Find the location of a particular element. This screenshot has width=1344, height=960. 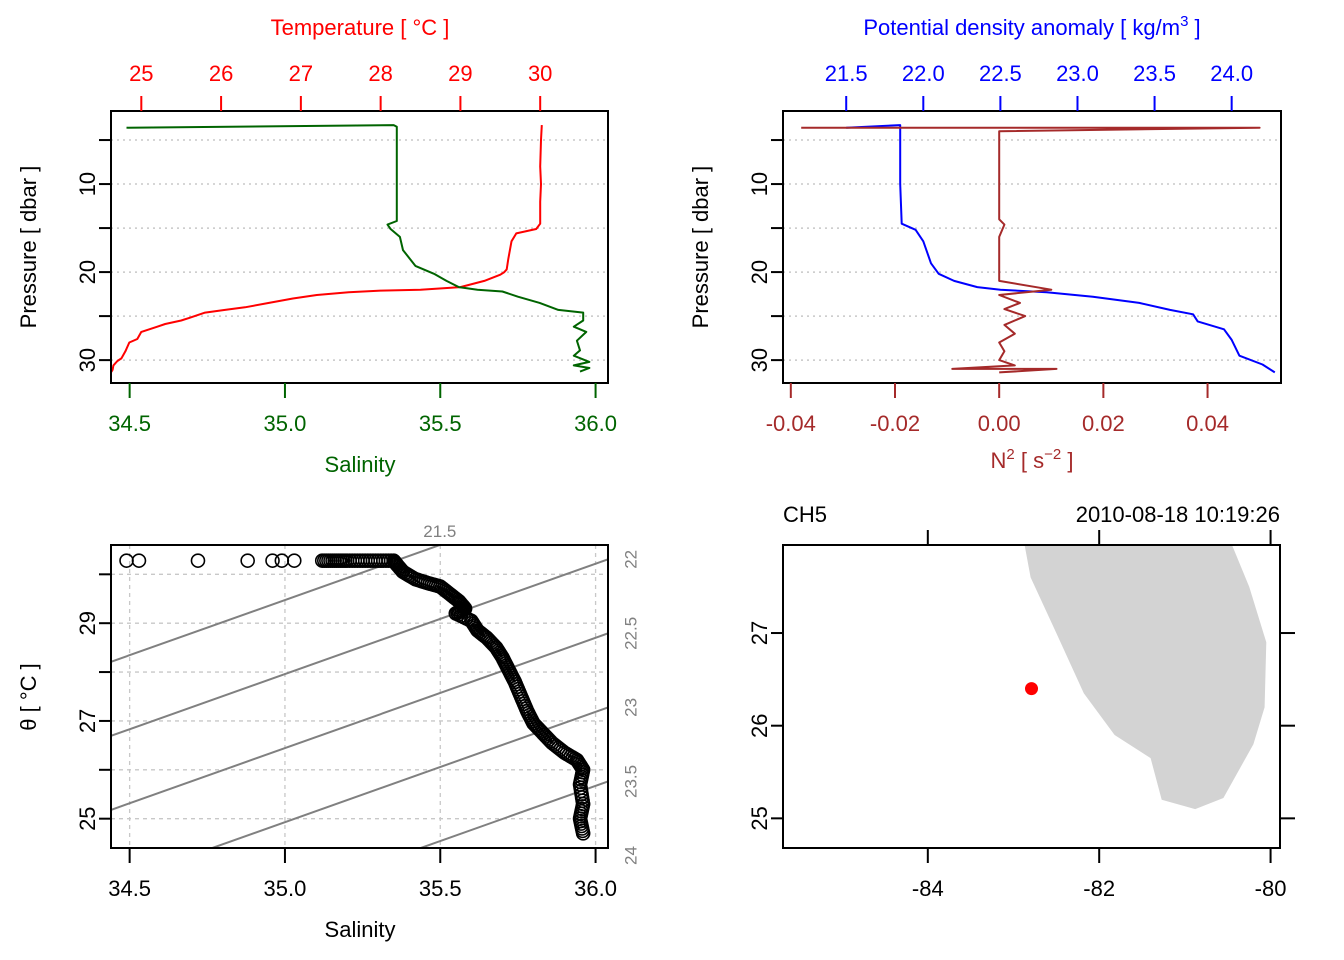

p4-left-tick-label: 27 is located at coordinates (759, 633).